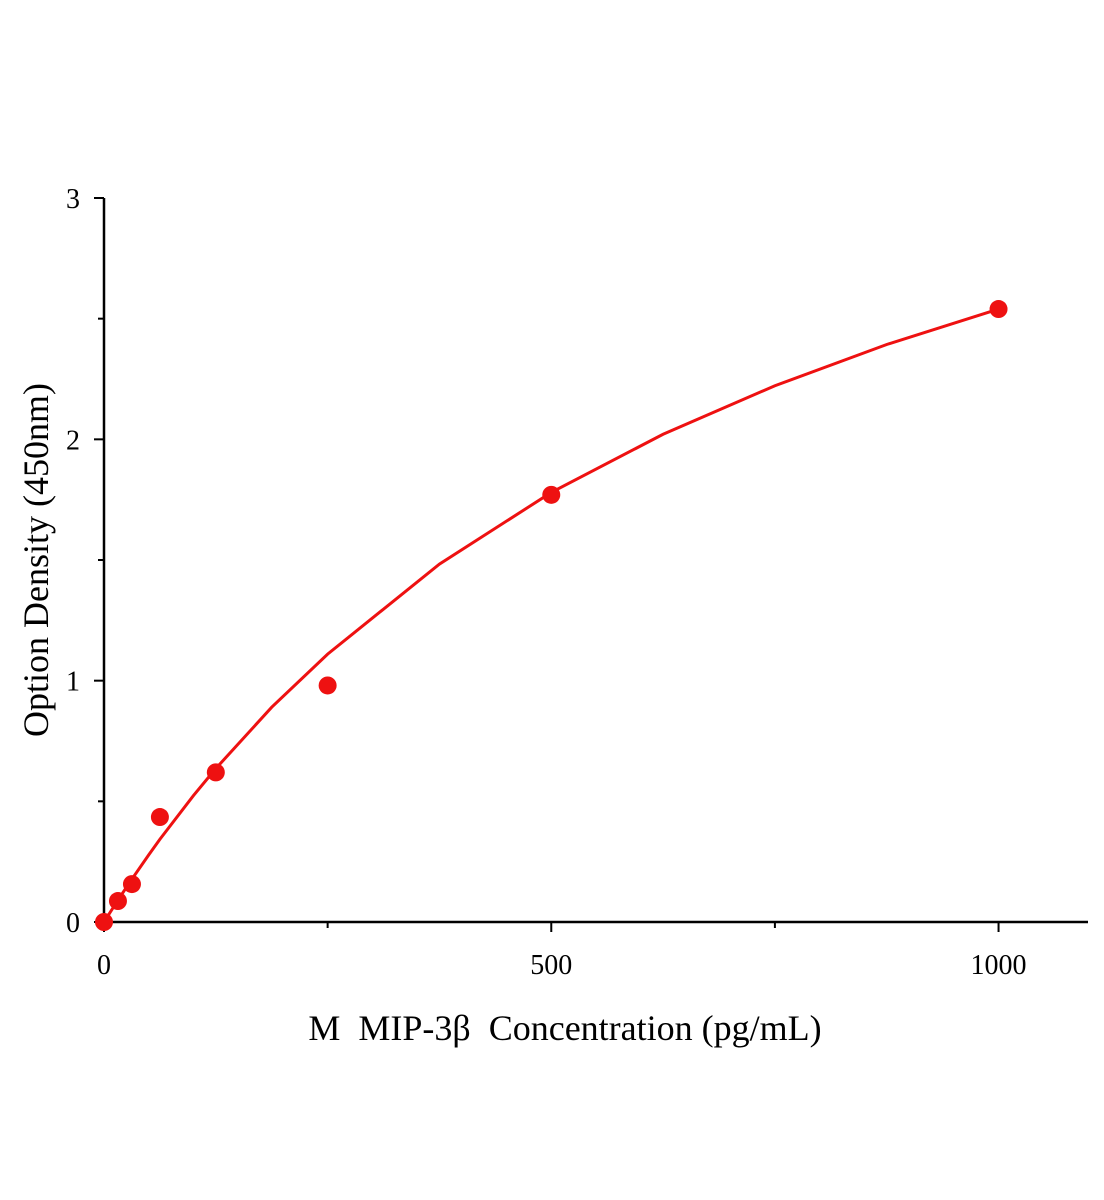 This screenshot has width=1104, height=1200. I want to click on x-axis-label: M MIP-3β Concentration (pg/mL), so click(564, 1028).